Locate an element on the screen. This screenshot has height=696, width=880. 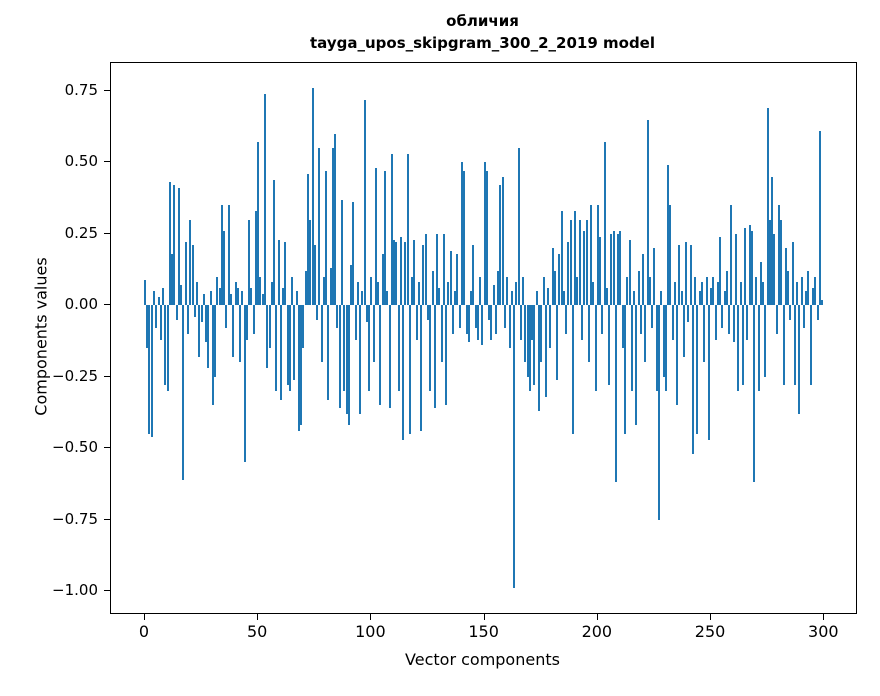
x-tick-label: 300 is located at coordinates (823, 631).